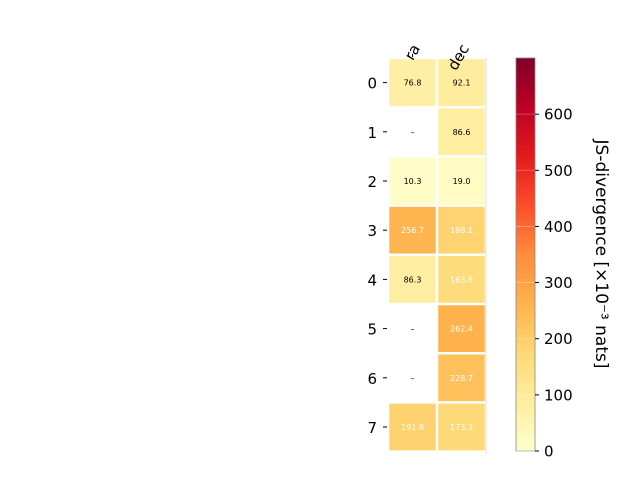  What do you see at coordinates (544, 259) in the screenshot?
I see `colorbar: 0 100 200 300 400 500 600` at bounding box center [544, 259].